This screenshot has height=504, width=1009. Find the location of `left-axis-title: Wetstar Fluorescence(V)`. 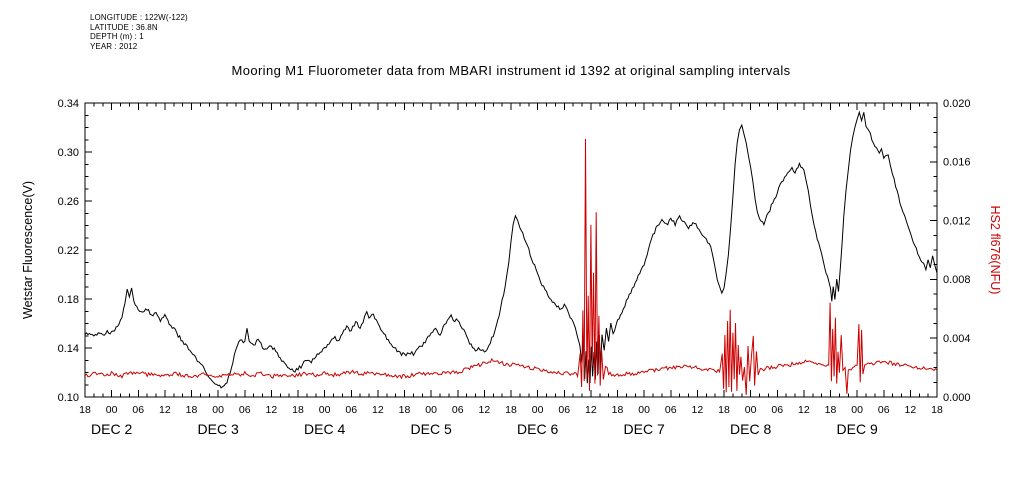

left-axis-title: Wetstar Fluorescence(V) is located at coordinates (28, 250).